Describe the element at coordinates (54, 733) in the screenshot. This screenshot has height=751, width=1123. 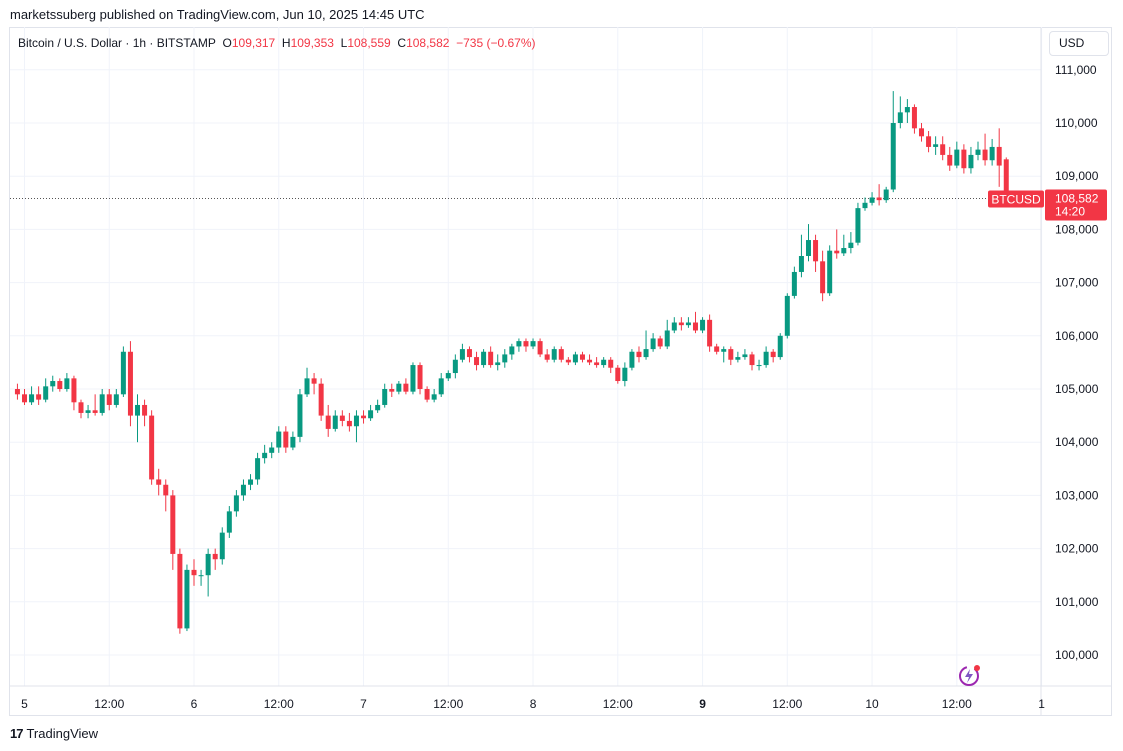
I see `tradingview-logo: 17 TradingView` at that location.